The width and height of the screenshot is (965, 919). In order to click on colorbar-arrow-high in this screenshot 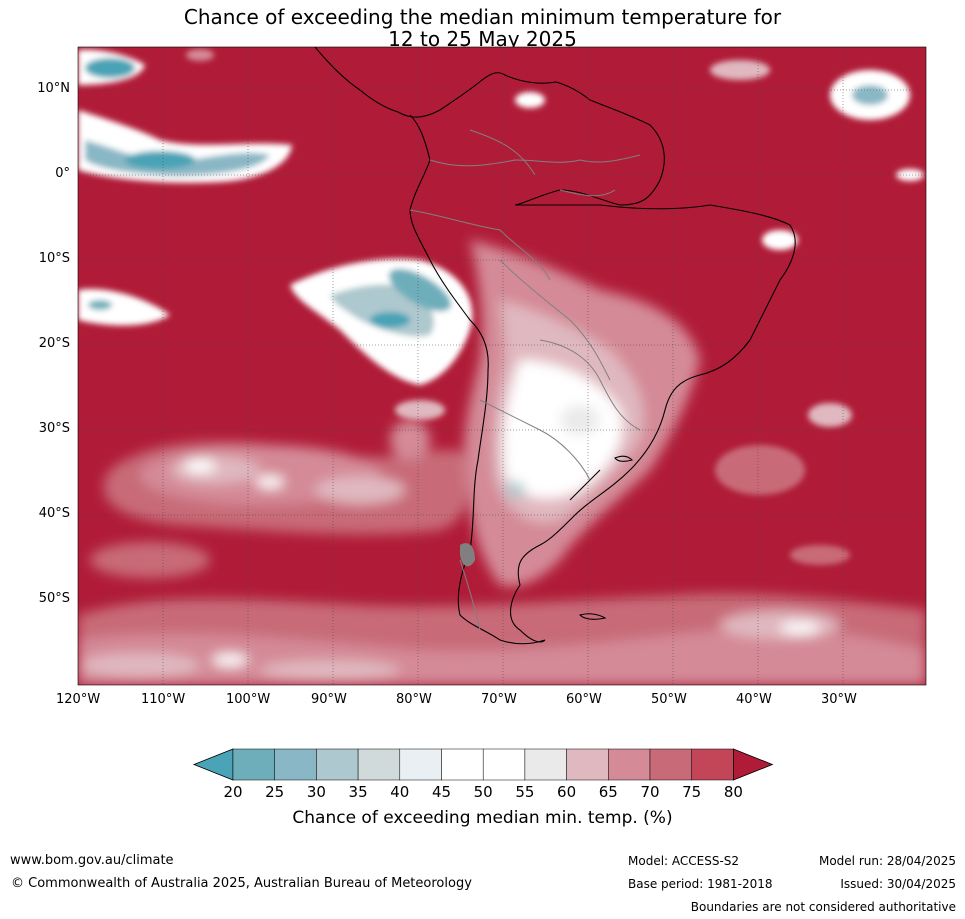, I will do `click(753, 764)`.